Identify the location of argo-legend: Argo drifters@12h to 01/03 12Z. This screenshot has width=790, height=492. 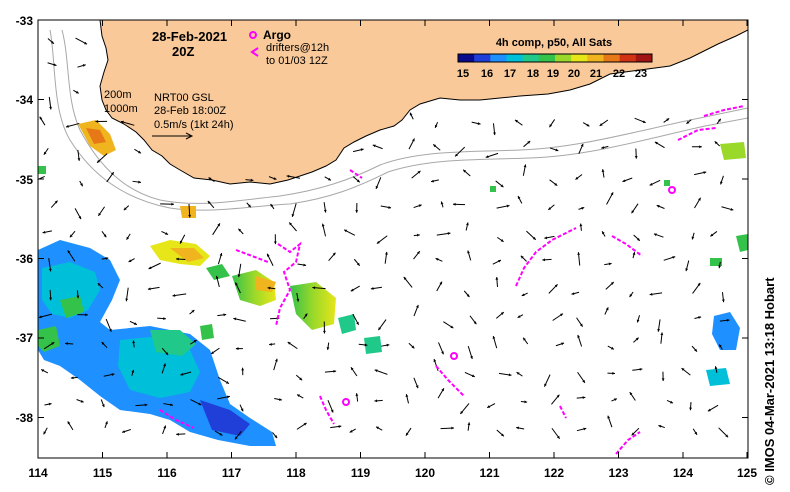
(289, 47).